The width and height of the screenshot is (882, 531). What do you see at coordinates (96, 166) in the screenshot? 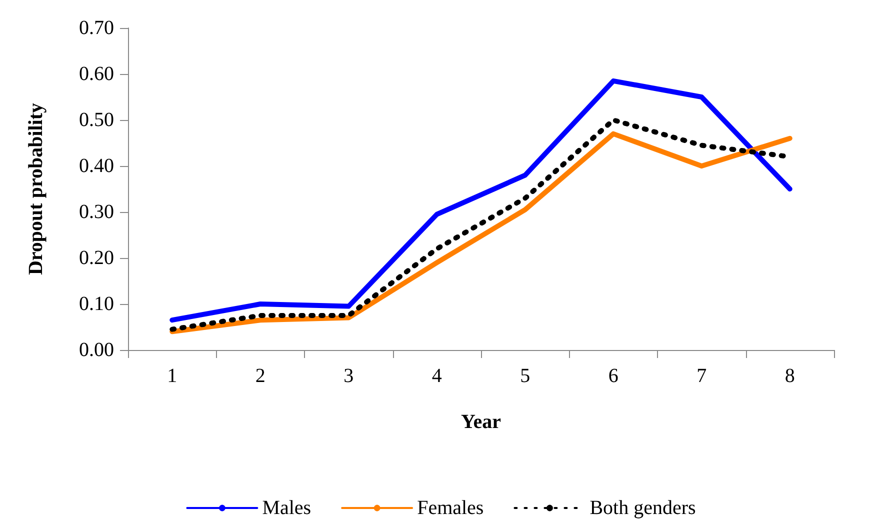
I see `y-tick-label: 0.40` at bounding box center [96, 166].